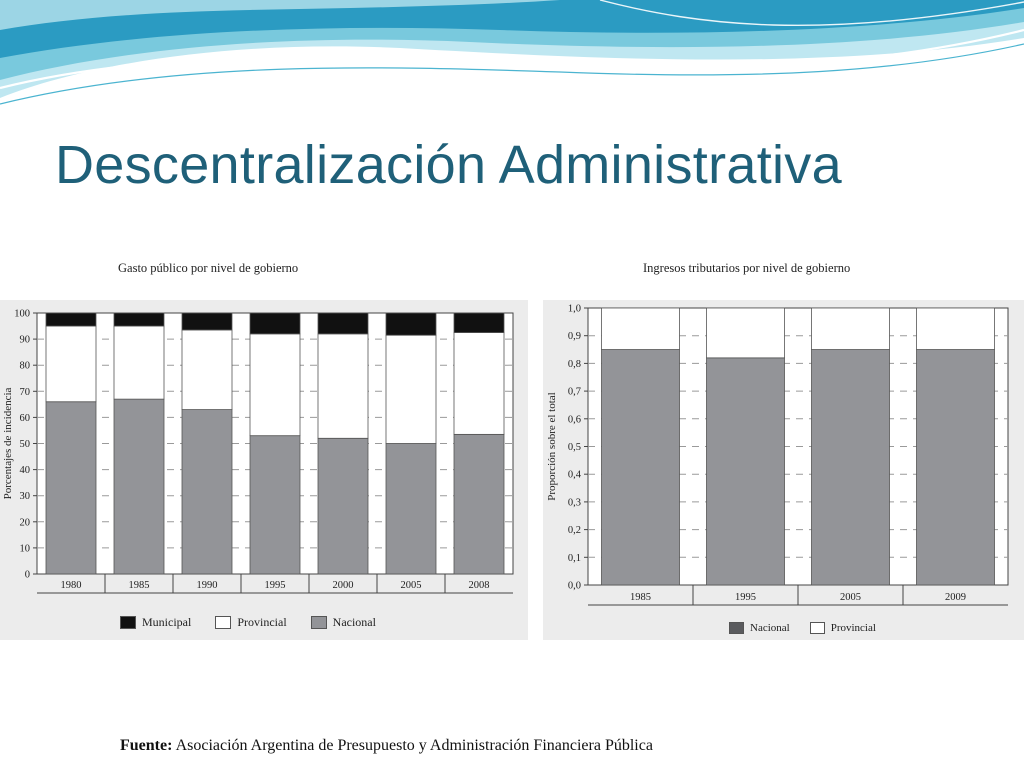  What do you see at coordinates (574, 447) in the screenshot?
I see `ingresos-y-tick-label: 0,5` at bounding box center [574, 447].